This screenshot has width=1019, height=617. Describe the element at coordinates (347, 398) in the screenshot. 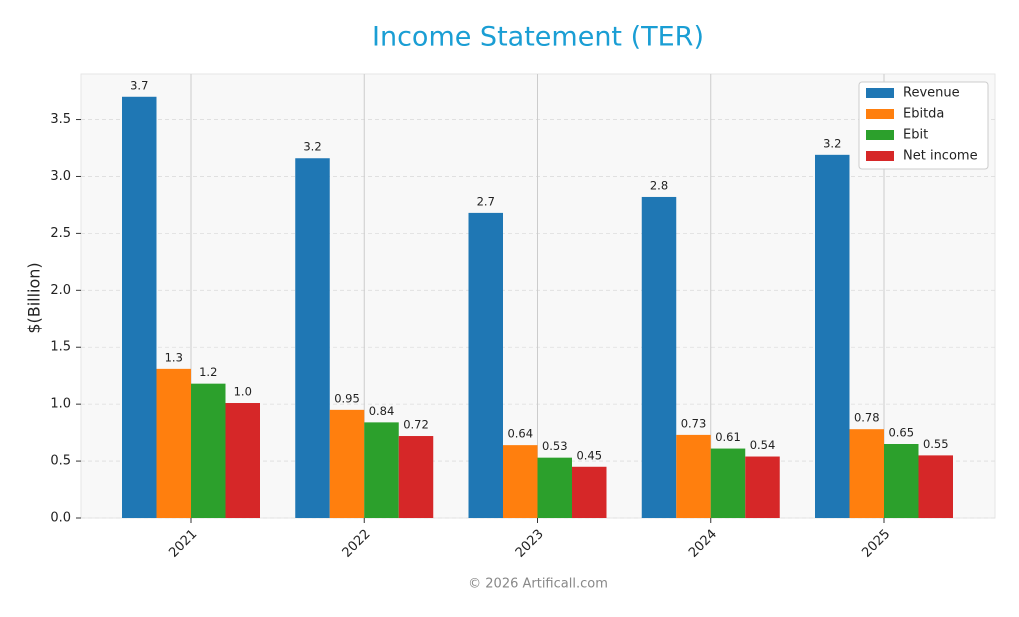

I see `value-label: 0.95` at that location.